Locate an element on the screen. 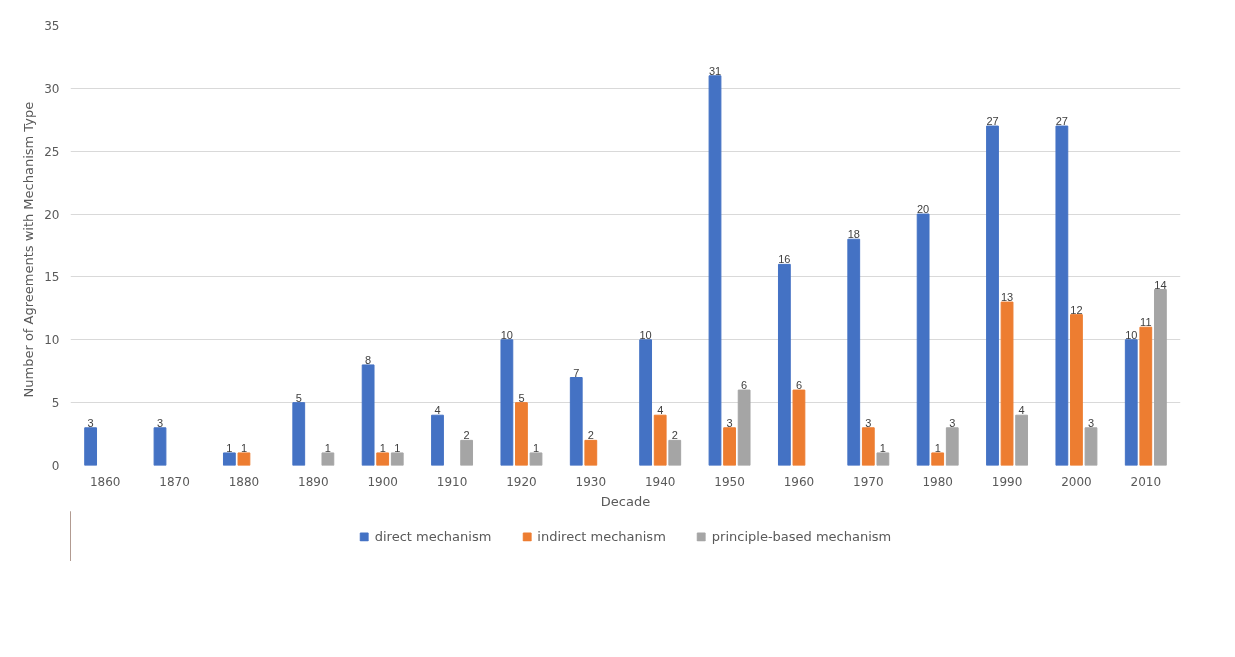  y-tick-label: 10 is located at coordinates (52, 340).